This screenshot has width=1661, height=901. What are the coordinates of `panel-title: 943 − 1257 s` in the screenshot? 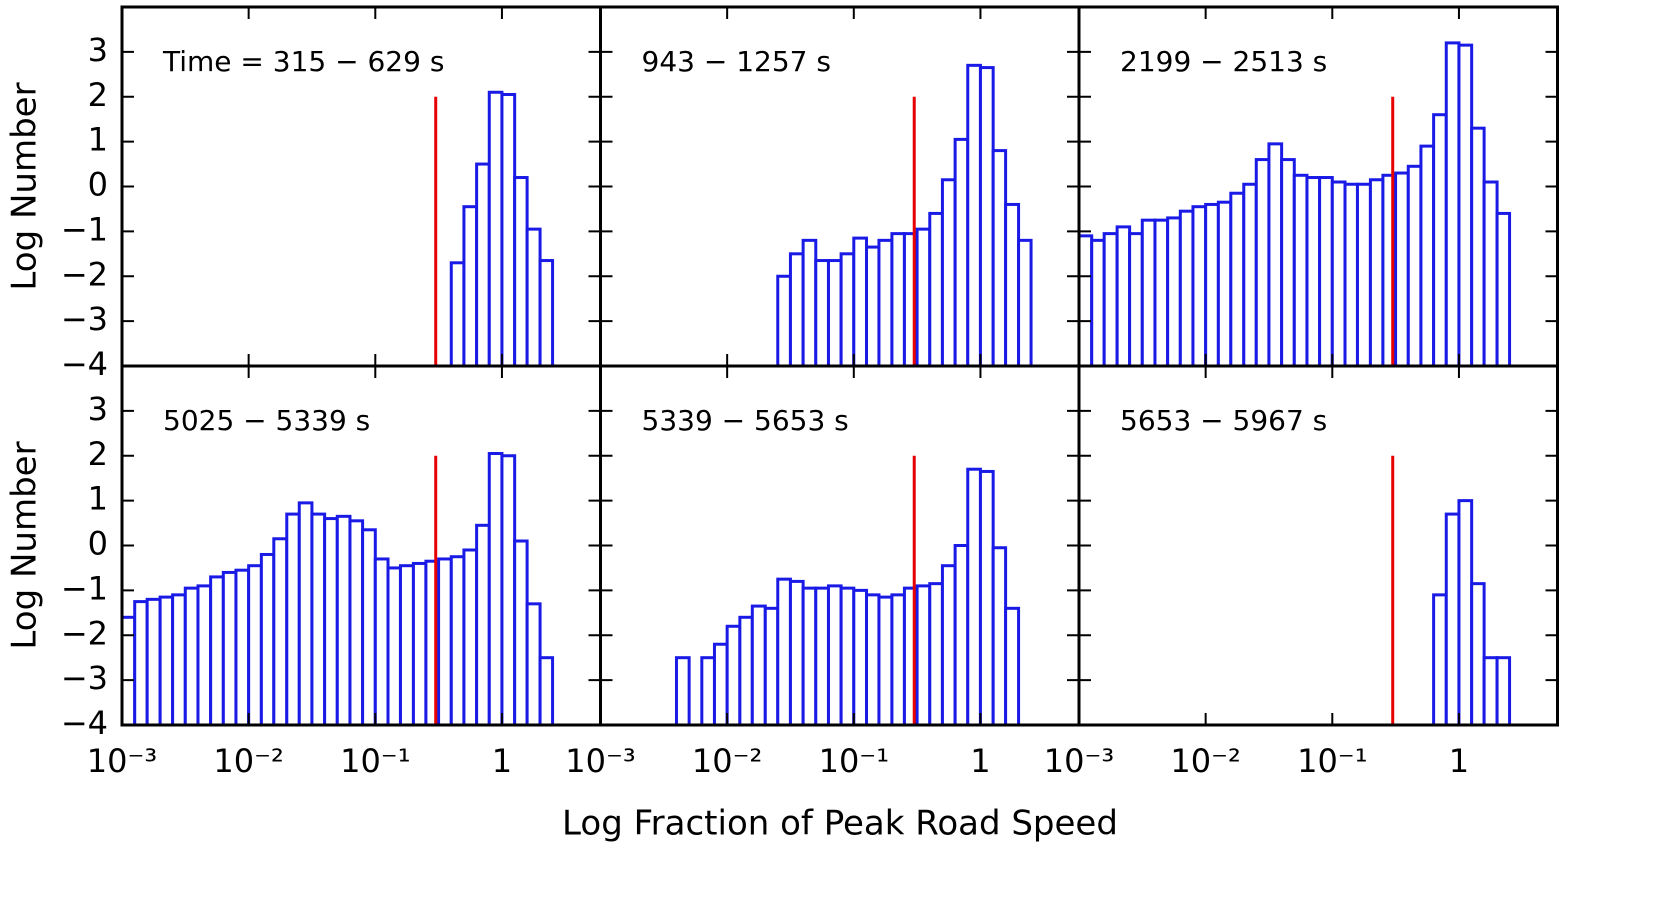 It's located at (736, 61).